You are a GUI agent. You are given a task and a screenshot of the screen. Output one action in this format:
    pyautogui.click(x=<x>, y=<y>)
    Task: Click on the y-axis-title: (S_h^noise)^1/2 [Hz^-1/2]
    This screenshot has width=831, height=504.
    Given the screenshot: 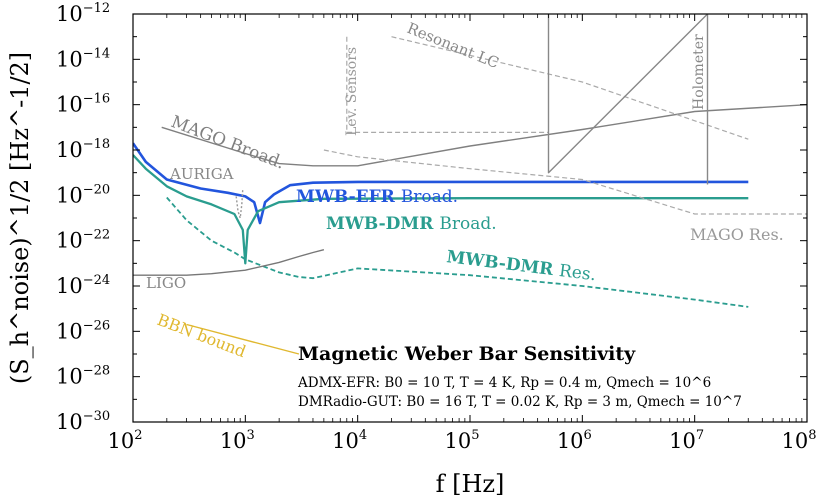 What is the action you would take?
    pyautogui.click(x=20, y=218)
    